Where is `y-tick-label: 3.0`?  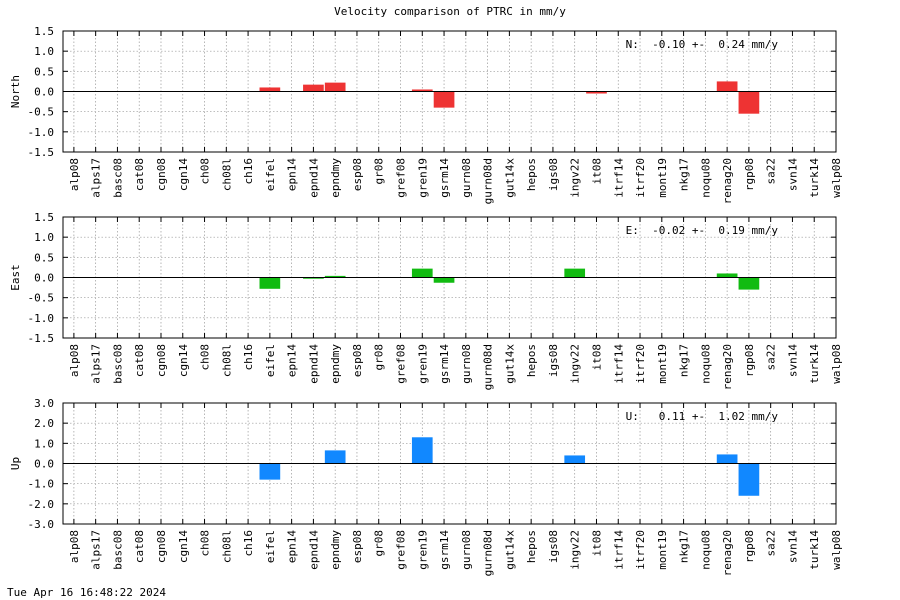 y-tick-label: 3.0 is located at coordinates (44, 403).